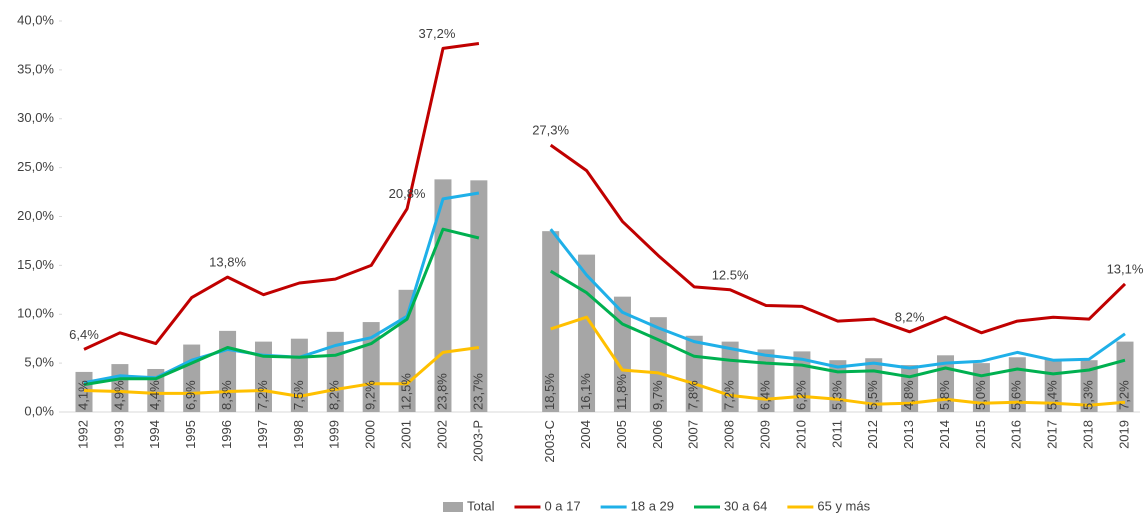 This screenshot has height=518, width=1143. I want to click on x-tick-label: 2014, so click(944, 434).